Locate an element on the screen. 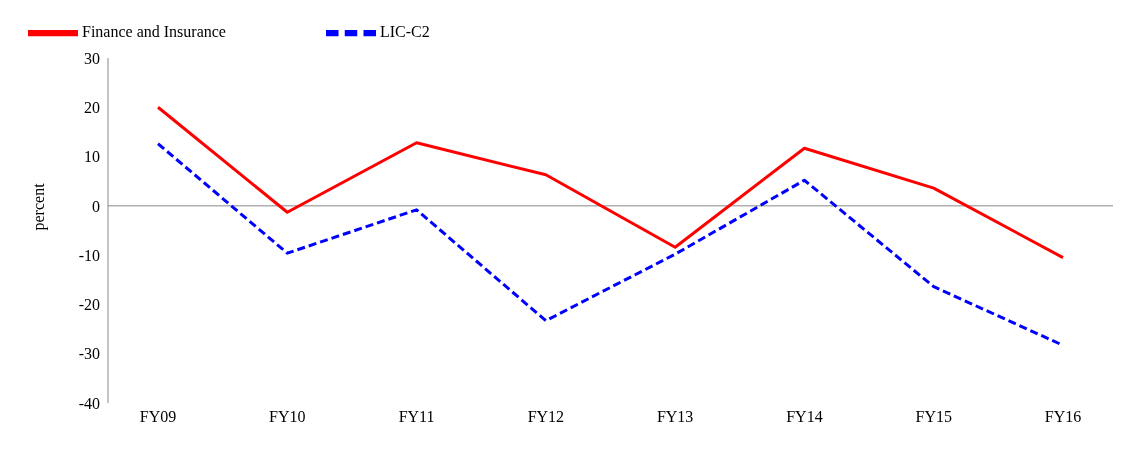  legend-label: LIC-C2 is located at coordinates (404, 31).